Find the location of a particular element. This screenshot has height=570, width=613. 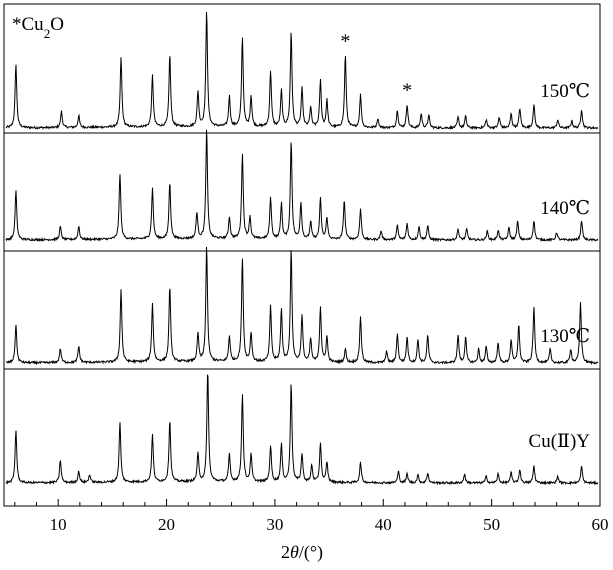

x-tick-label: 10 is located at coordinates (58, 524).